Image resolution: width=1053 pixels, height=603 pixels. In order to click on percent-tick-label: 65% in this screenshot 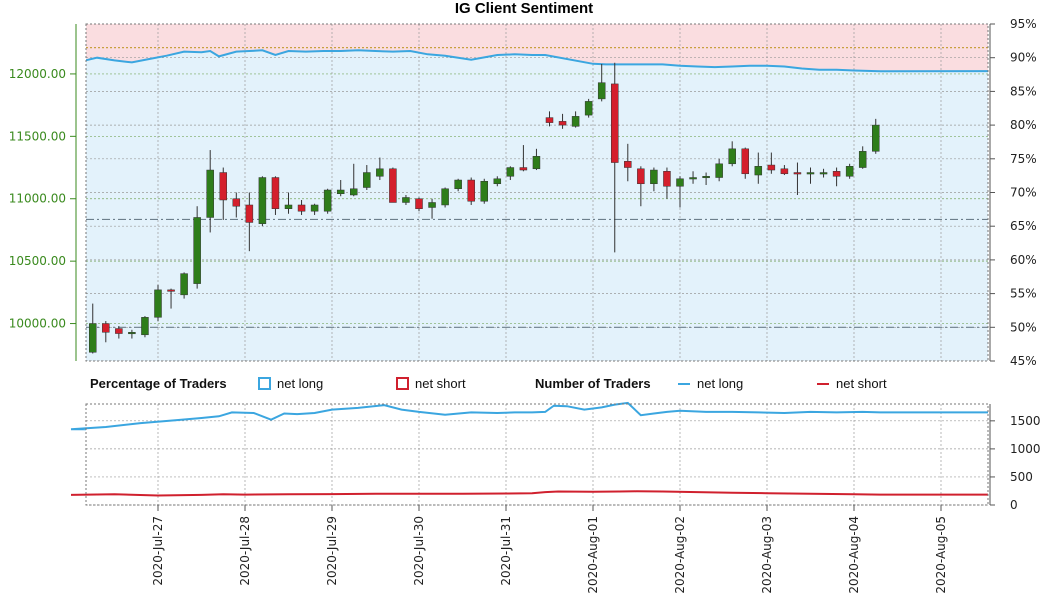, I will do `click(1023, 226)`.